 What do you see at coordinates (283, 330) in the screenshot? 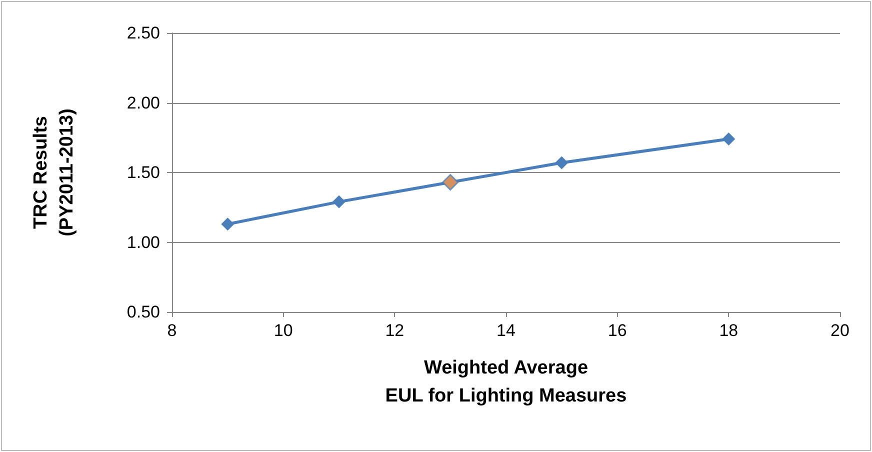
I see `x-tick-label: 10` at bounding box center [283, 330].